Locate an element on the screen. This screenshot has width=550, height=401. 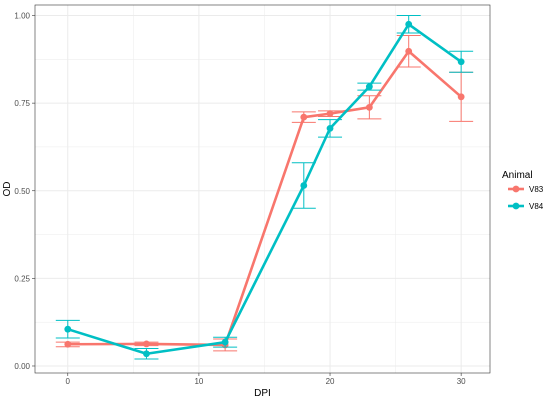
y-tick-label: 0.75 is located at coordinates (22, 103).